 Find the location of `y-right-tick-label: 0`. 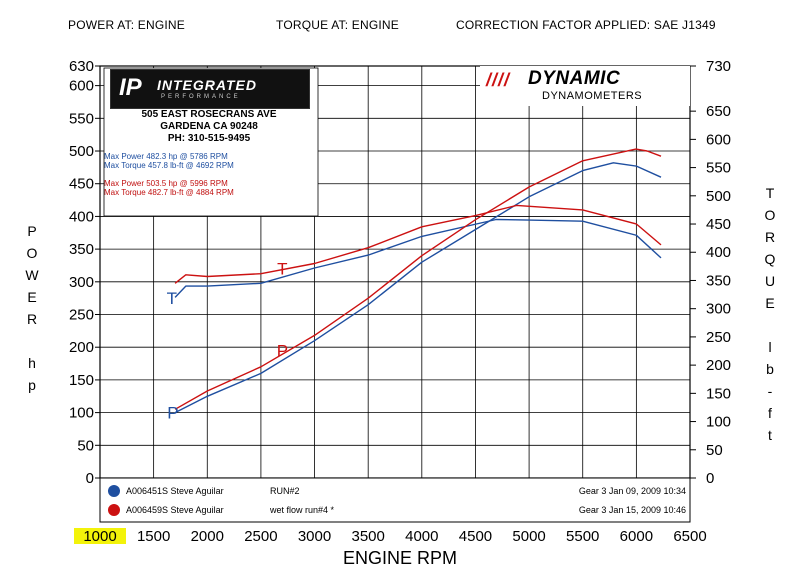

y-right-tick-label: 0 is located at coordinates (710, 478).